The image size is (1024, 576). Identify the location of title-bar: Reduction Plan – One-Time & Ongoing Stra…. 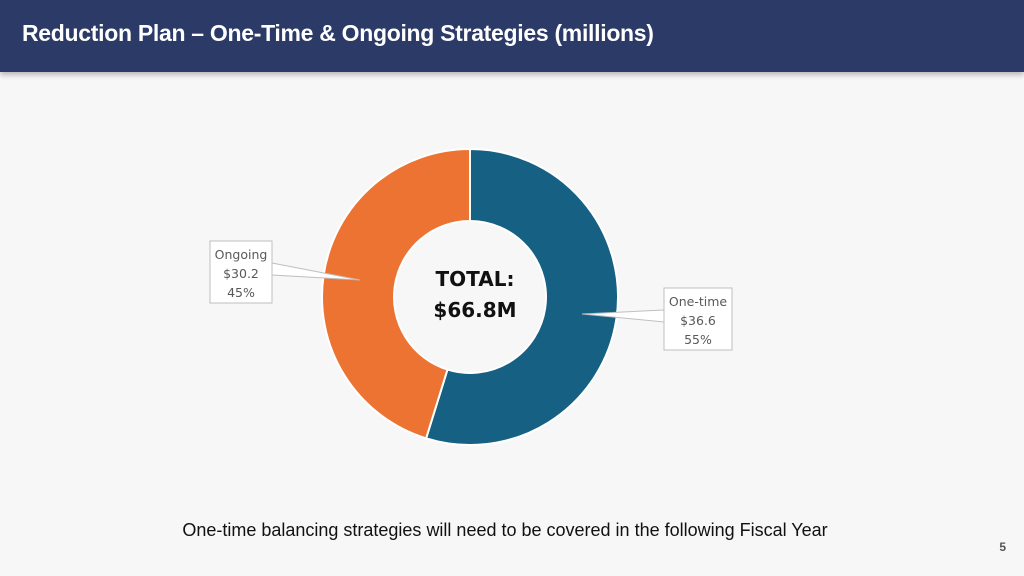
(512, 36).